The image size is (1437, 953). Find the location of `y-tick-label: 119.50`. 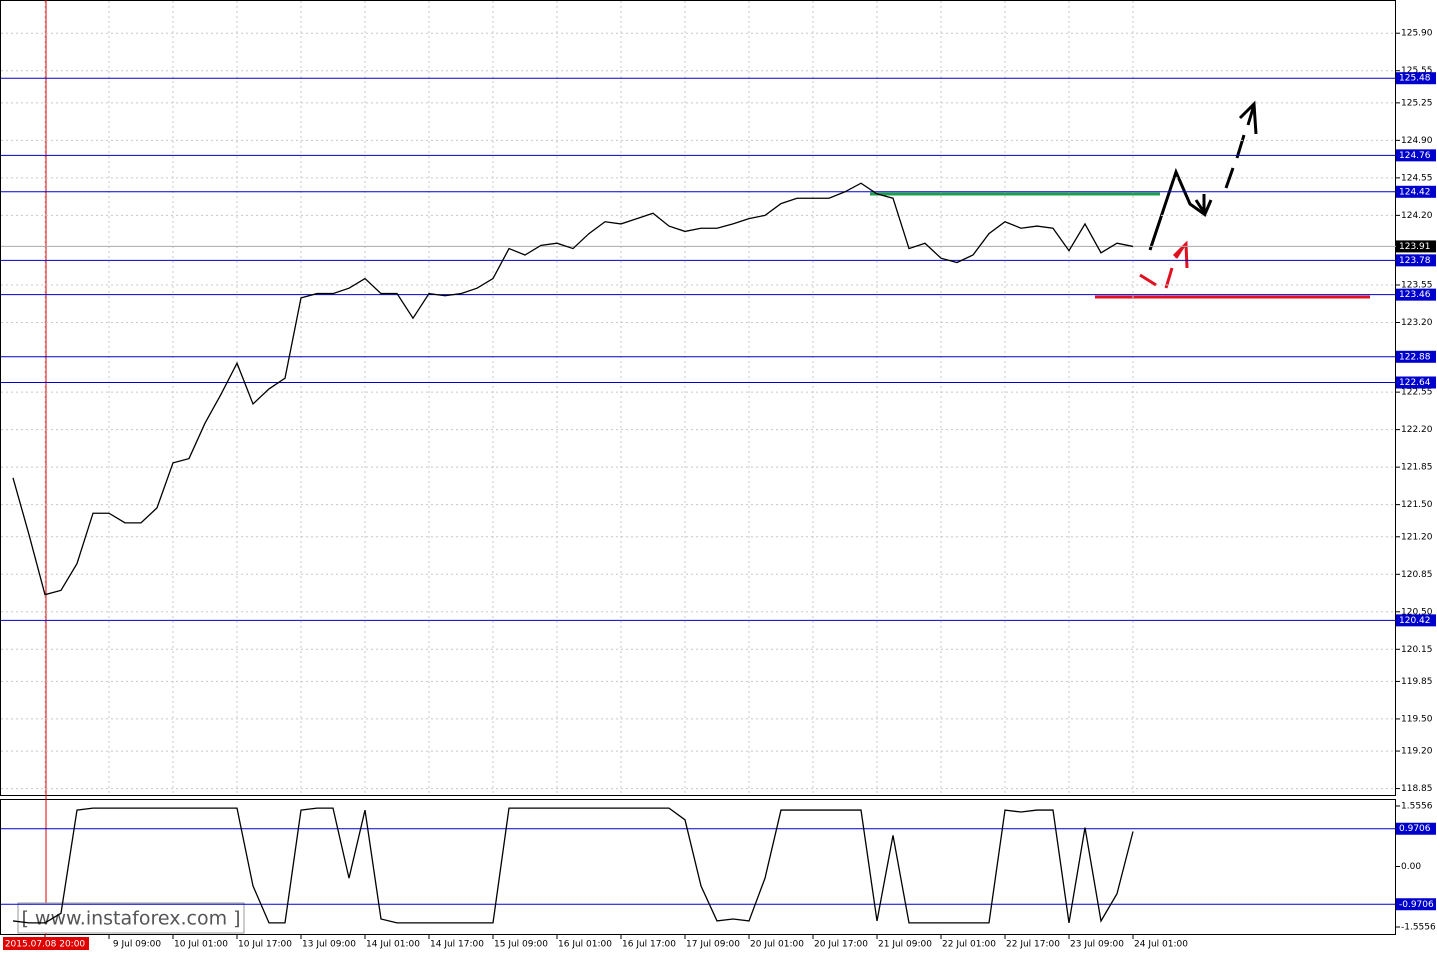

y-tick-label: 119.50 is located at coordinates (1417, 719).